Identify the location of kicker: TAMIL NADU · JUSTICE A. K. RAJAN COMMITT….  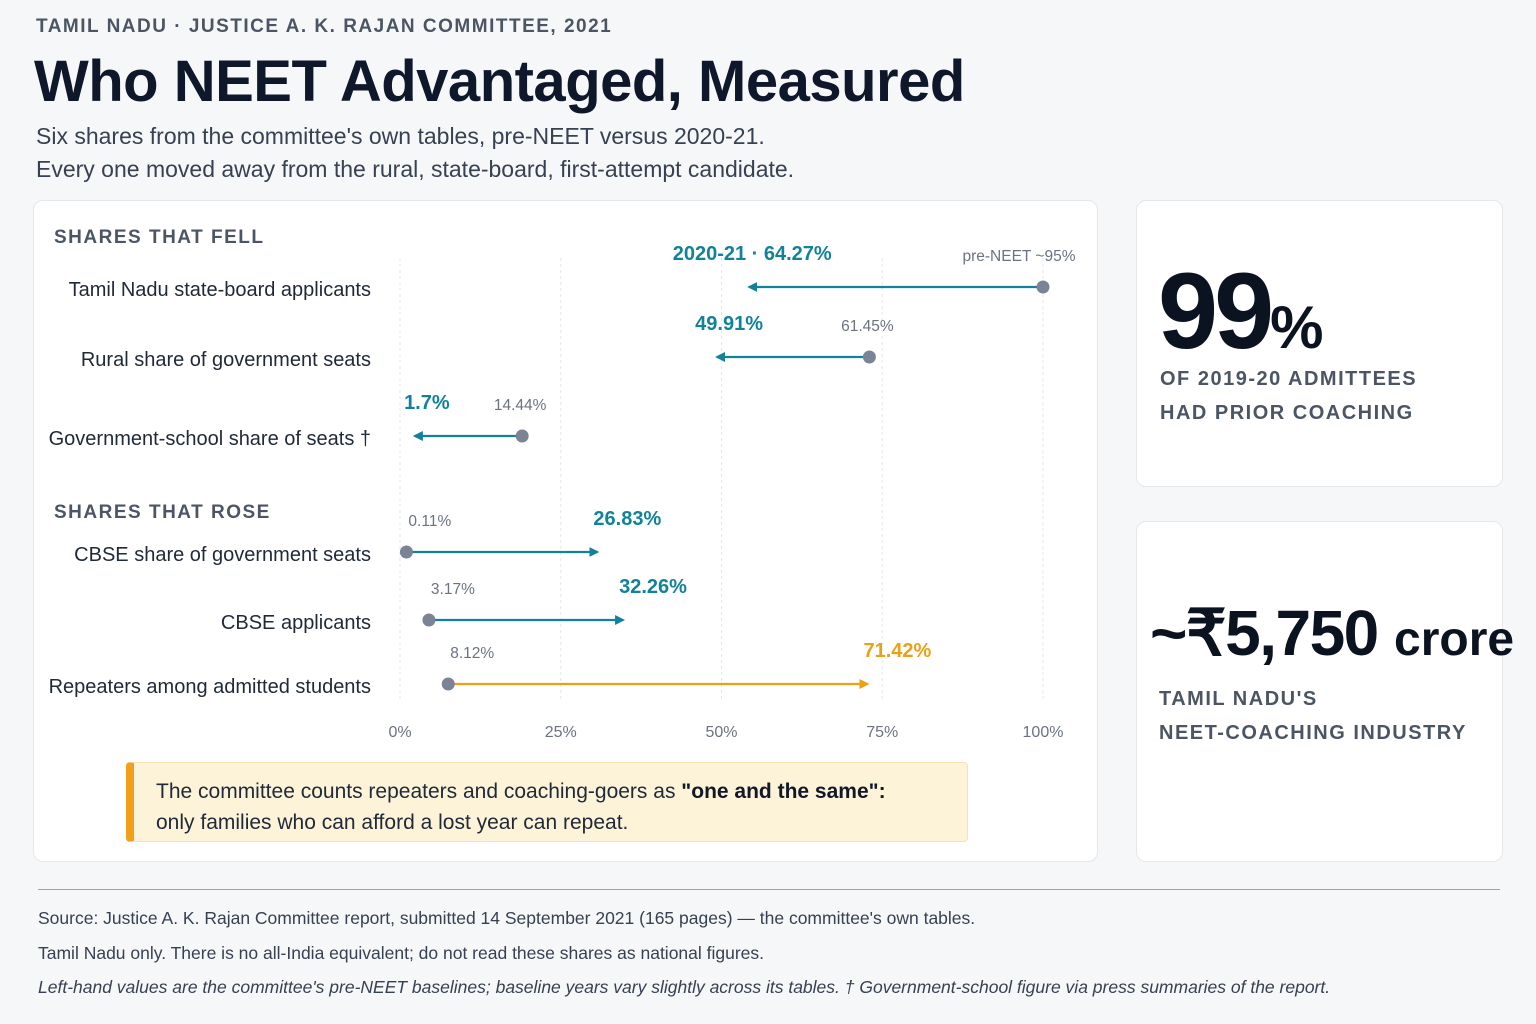
(324, 26).